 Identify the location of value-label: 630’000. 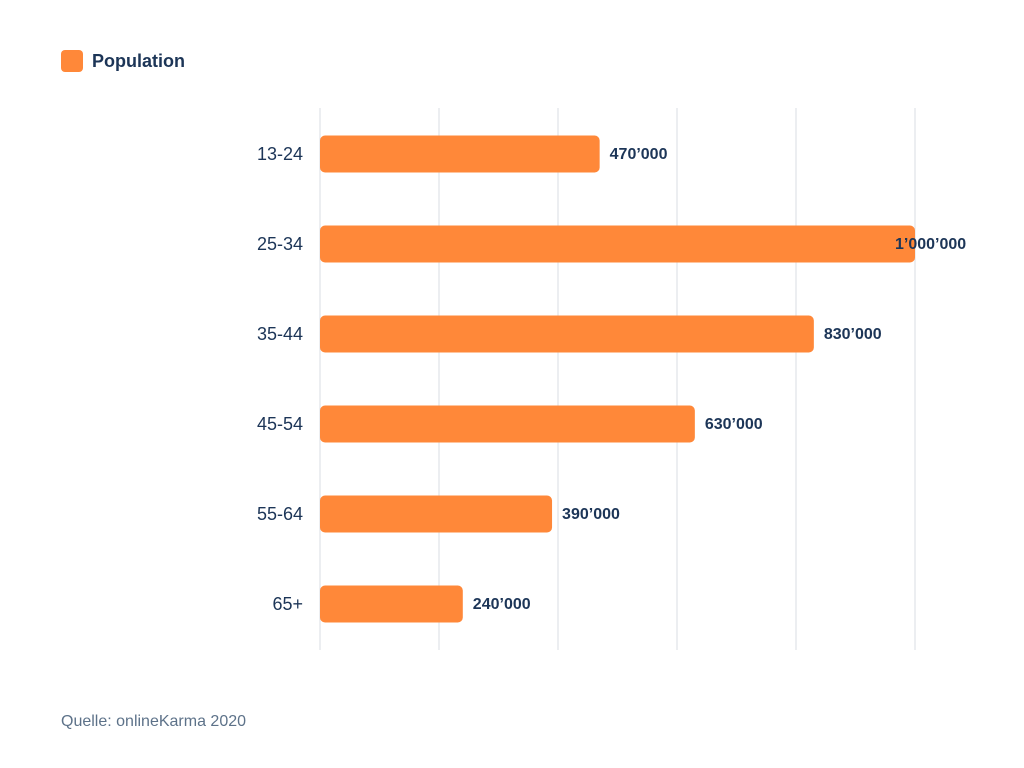
(734, 424).